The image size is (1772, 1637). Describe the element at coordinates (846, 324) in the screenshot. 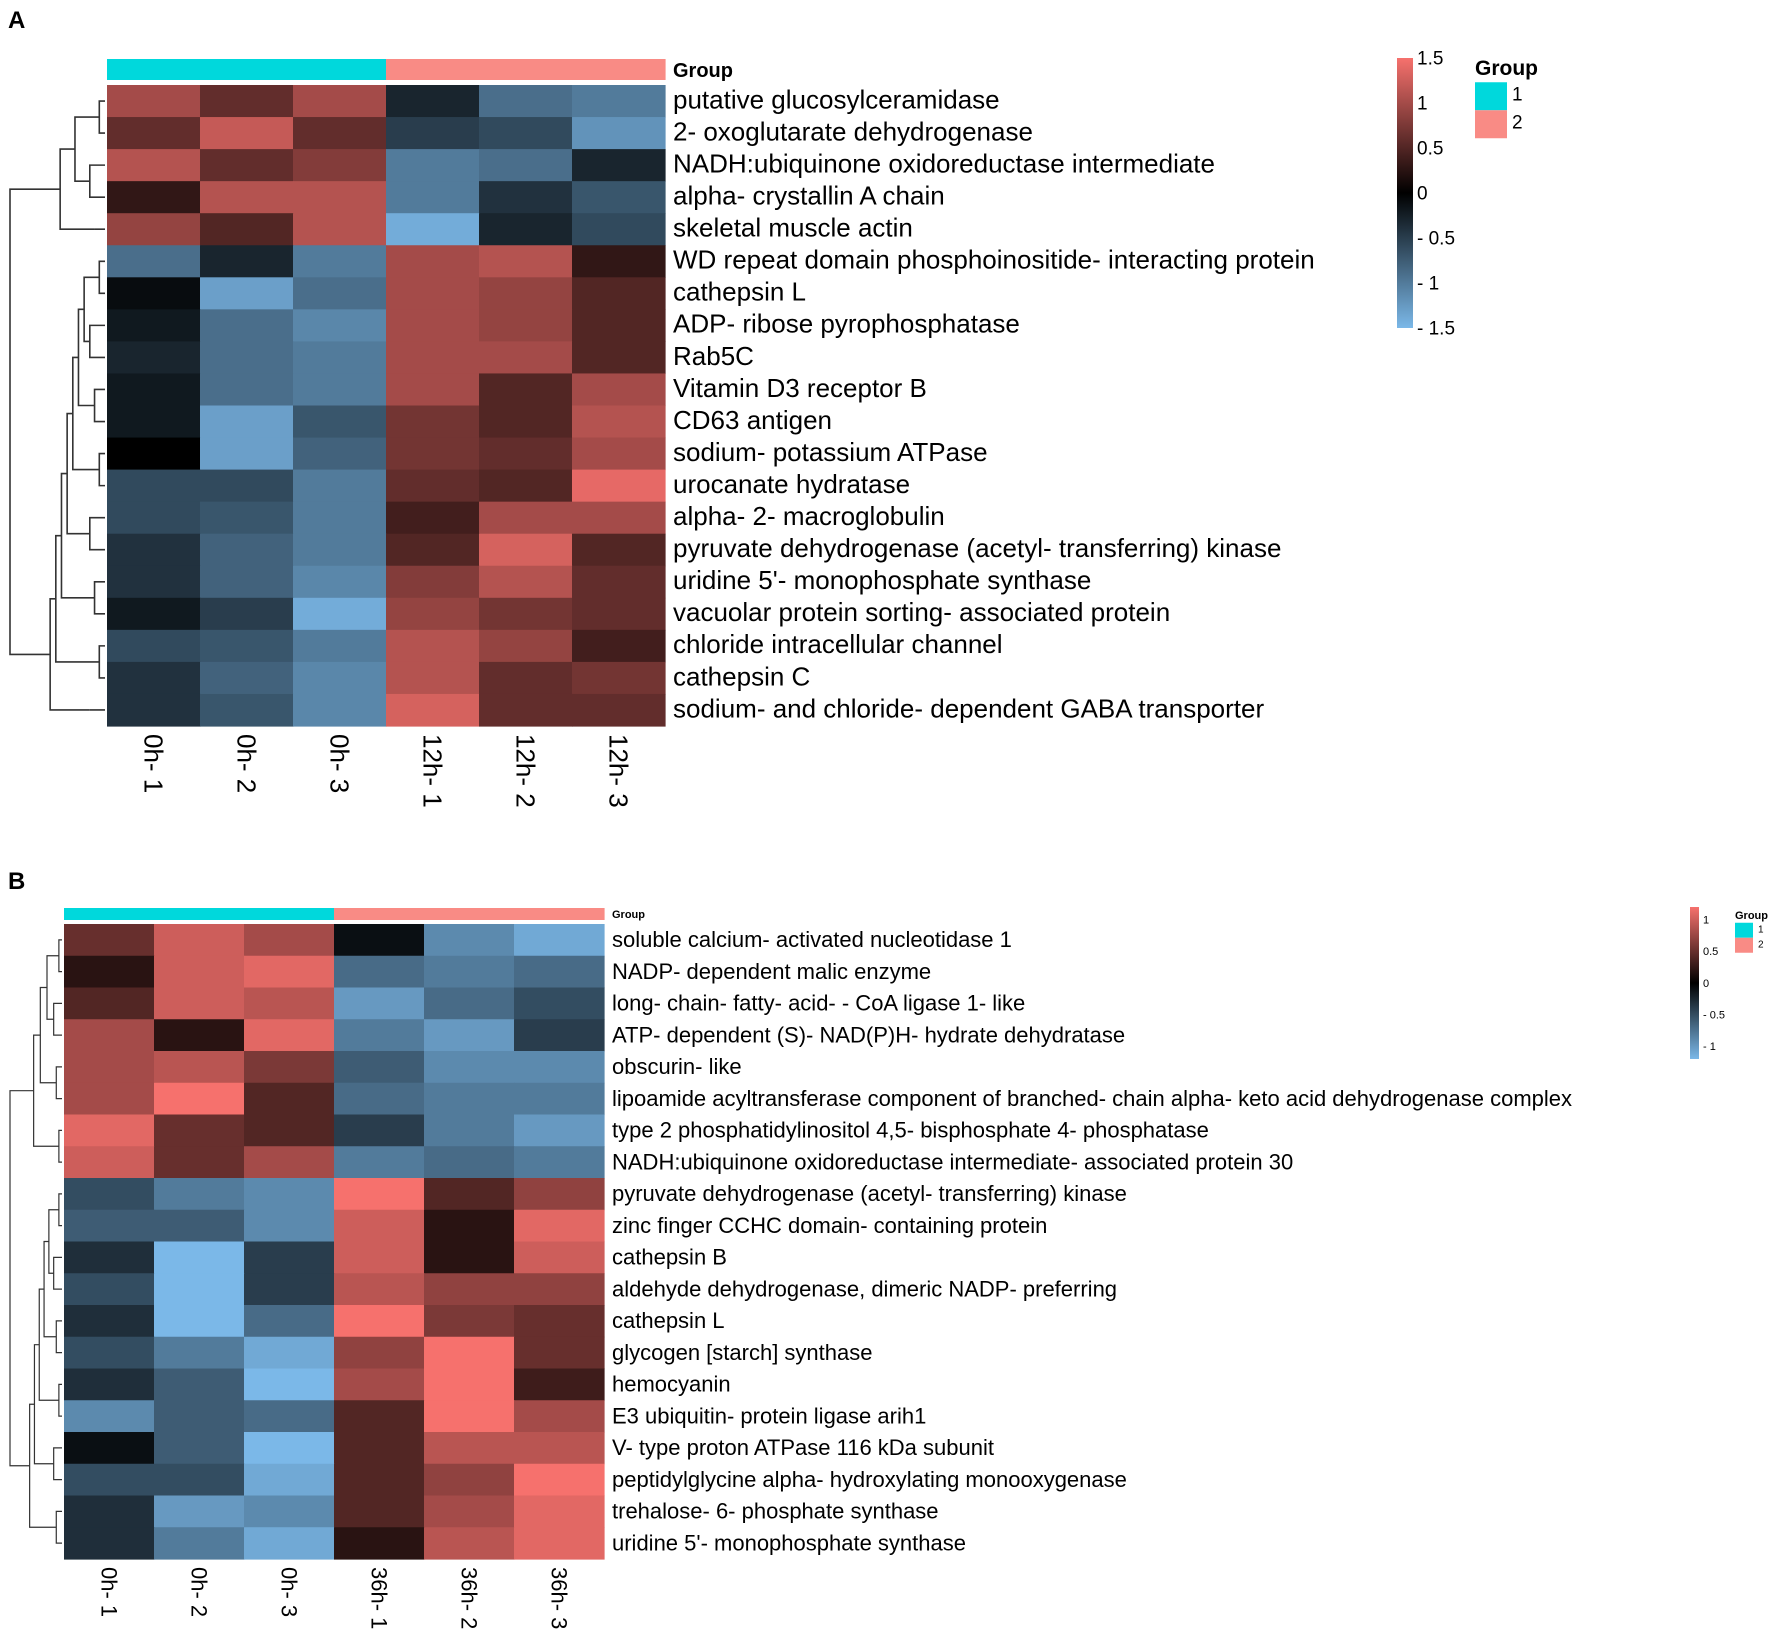

I see `row-label: ADP- ribose pyrophosphatase` at that location.